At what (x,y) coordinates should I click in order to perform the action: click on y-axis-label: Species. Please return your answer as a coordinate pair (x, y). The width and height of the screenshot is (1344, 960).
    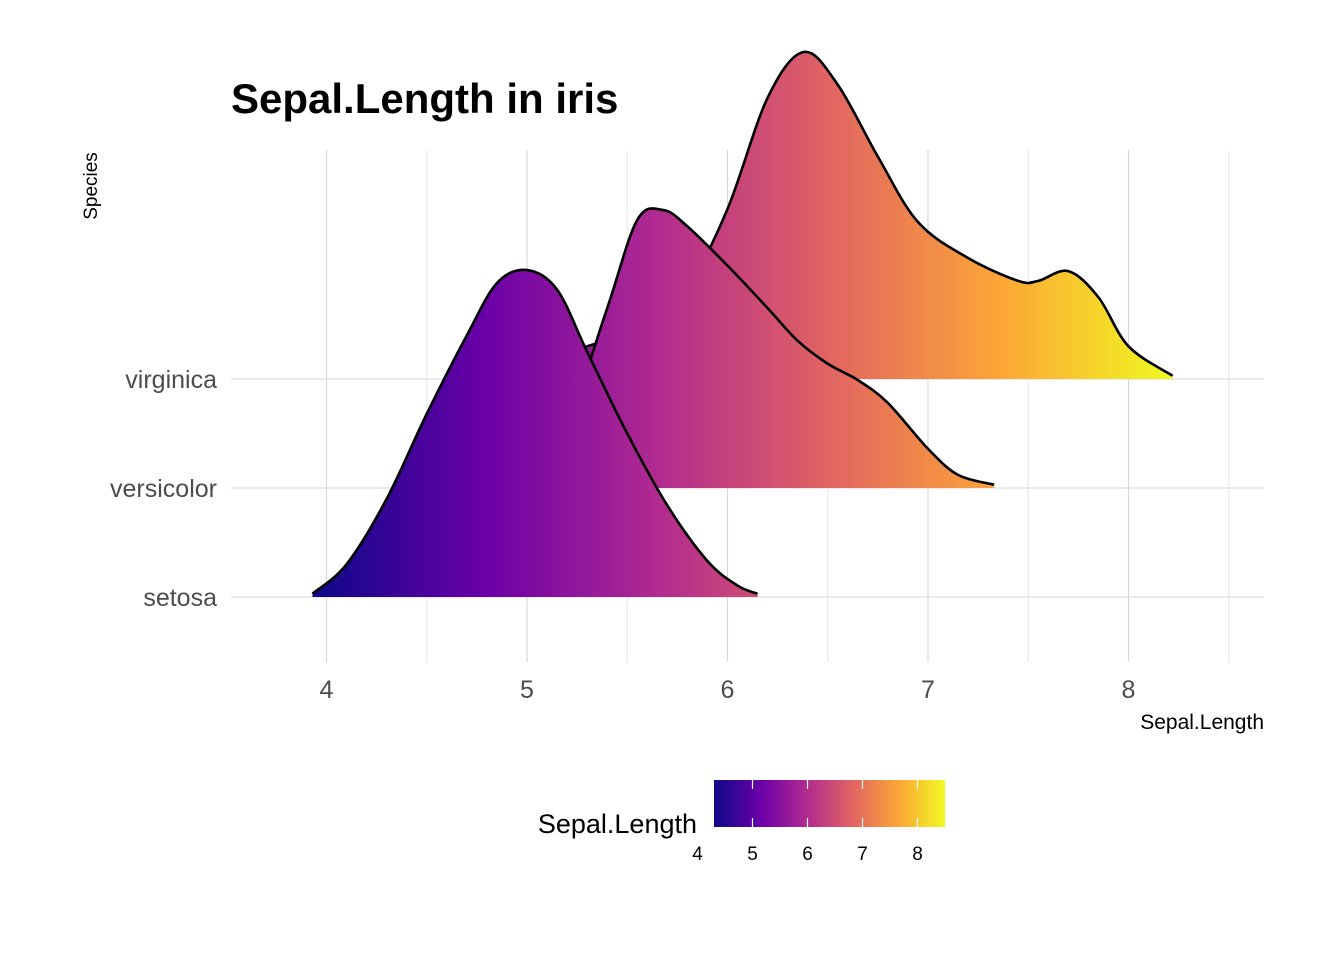
    Looking at the image, I should click on (91, 186).